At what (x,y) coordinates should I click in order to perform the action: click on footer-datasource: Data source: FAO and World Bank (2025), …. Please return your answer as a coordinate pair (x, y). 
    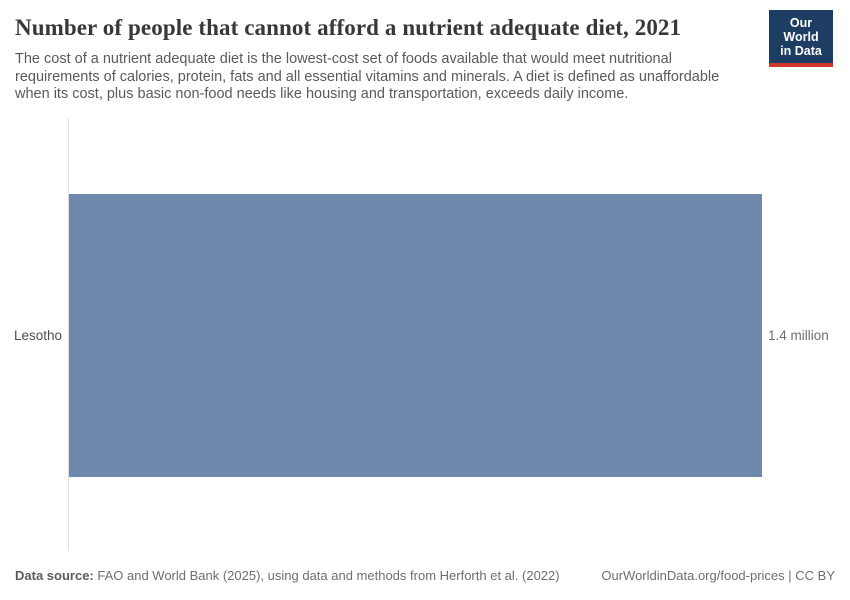
    Looking at the image, I should click on (287, 575).